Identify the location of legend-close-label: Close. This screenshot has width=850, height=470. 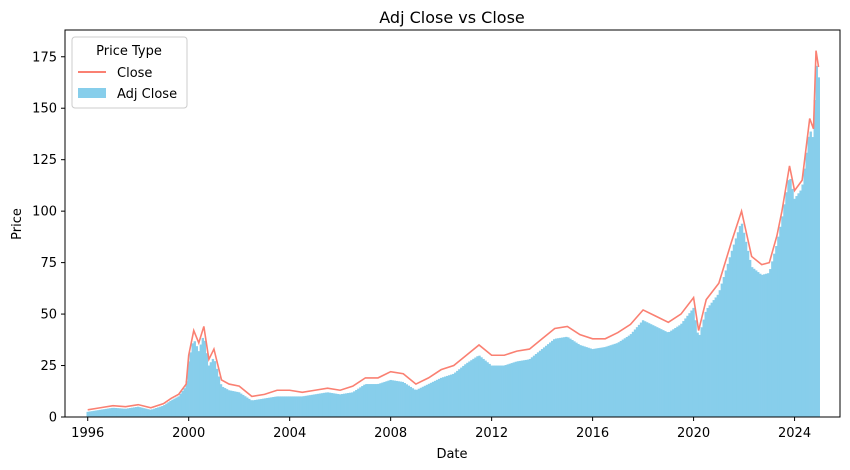
(134, 73).